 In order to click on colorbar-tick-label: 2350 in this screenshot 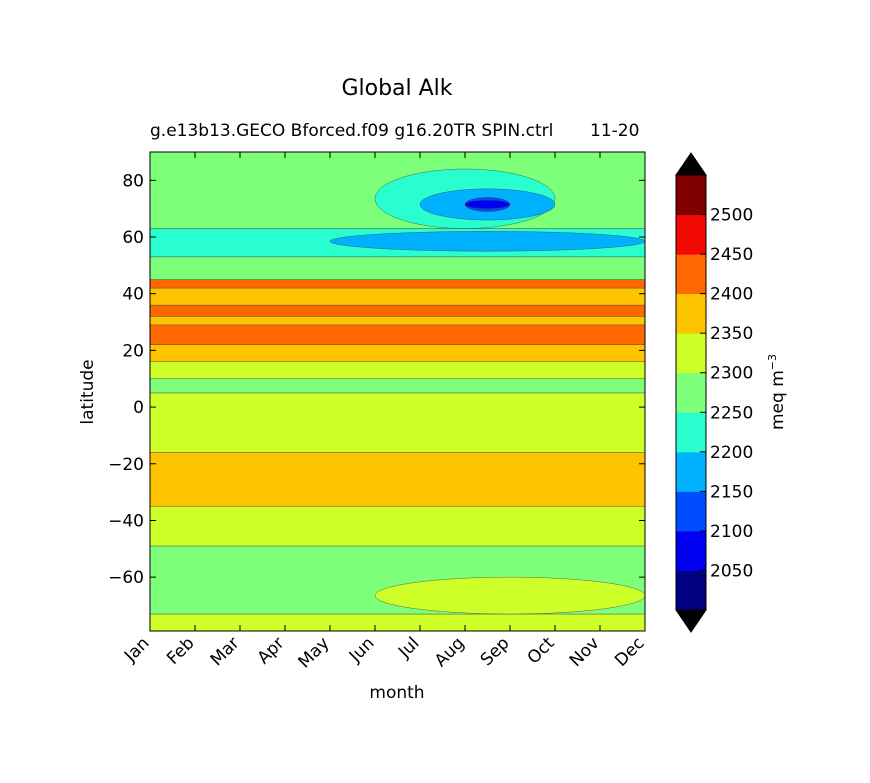, I will do `click(731, 334)`.